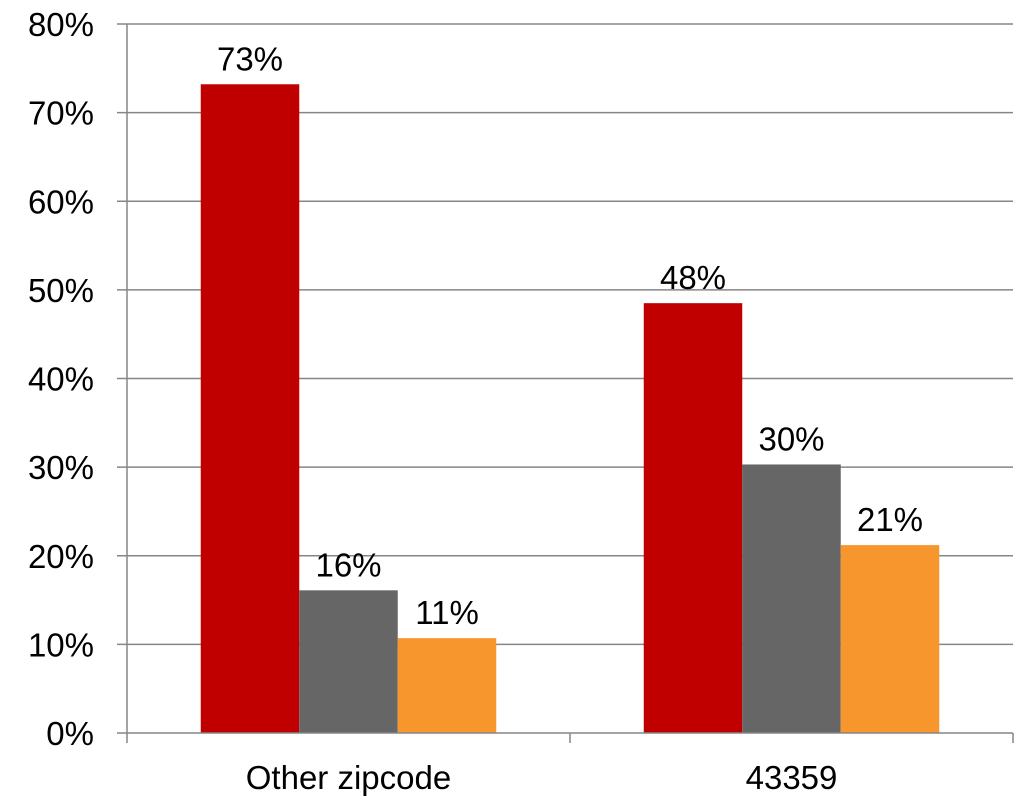 Image resolution: width=1019 pixels, height=801 pixels. I want to click on y-axis-ticks: 0% 10% 20% 30% 40% 50% 60% 70% 80%, so click(77, 379).